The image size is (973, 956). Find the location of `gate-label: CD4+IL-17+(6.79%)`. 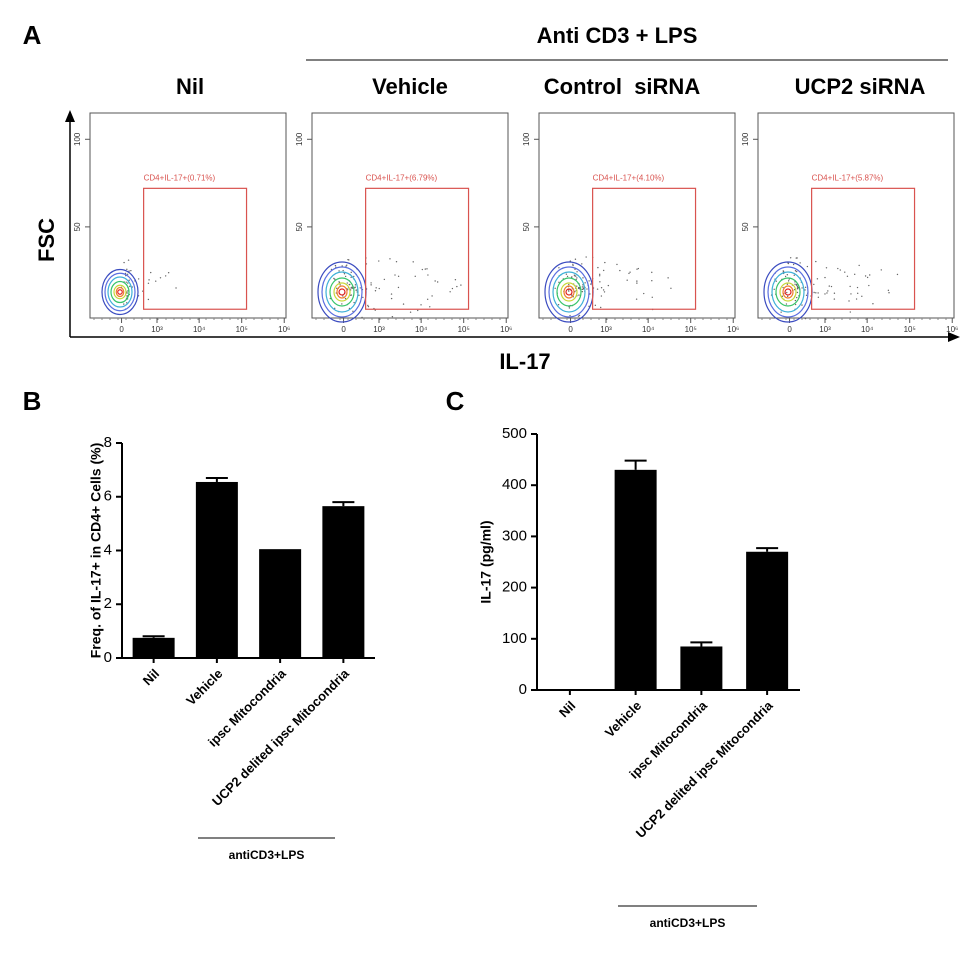

gate-label: CD4+IL-17+(6.79%) is located at coordinates (402, 177).